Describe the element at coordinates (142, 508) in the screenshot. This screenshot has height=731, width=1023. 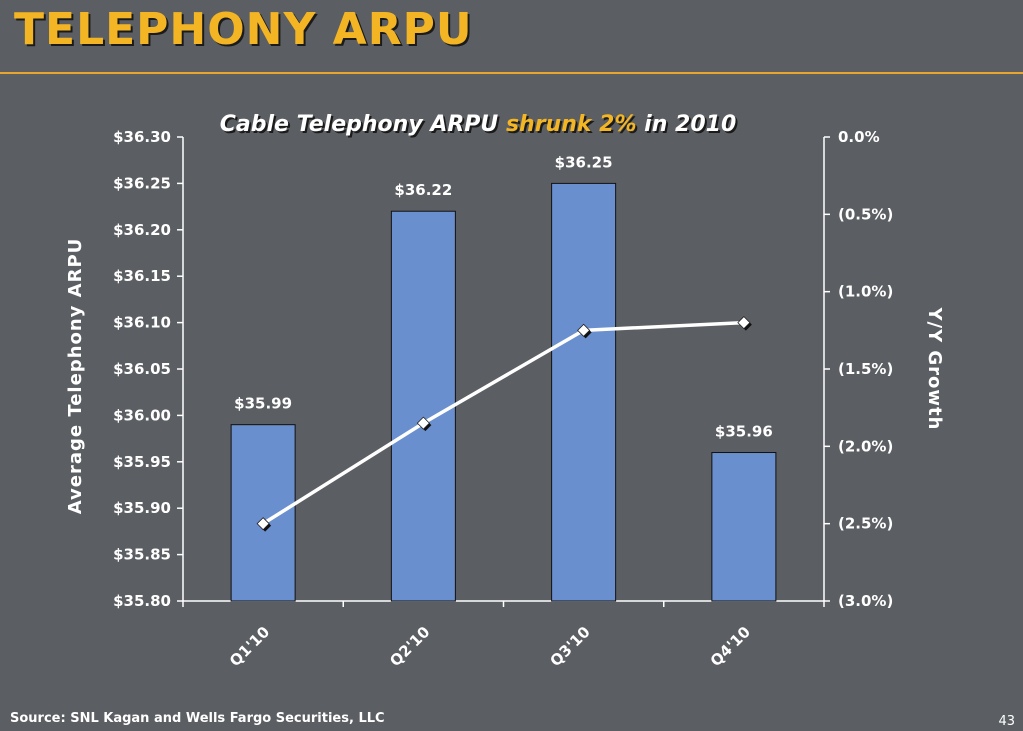
I see `left-tick-label: $35.90` at that location.